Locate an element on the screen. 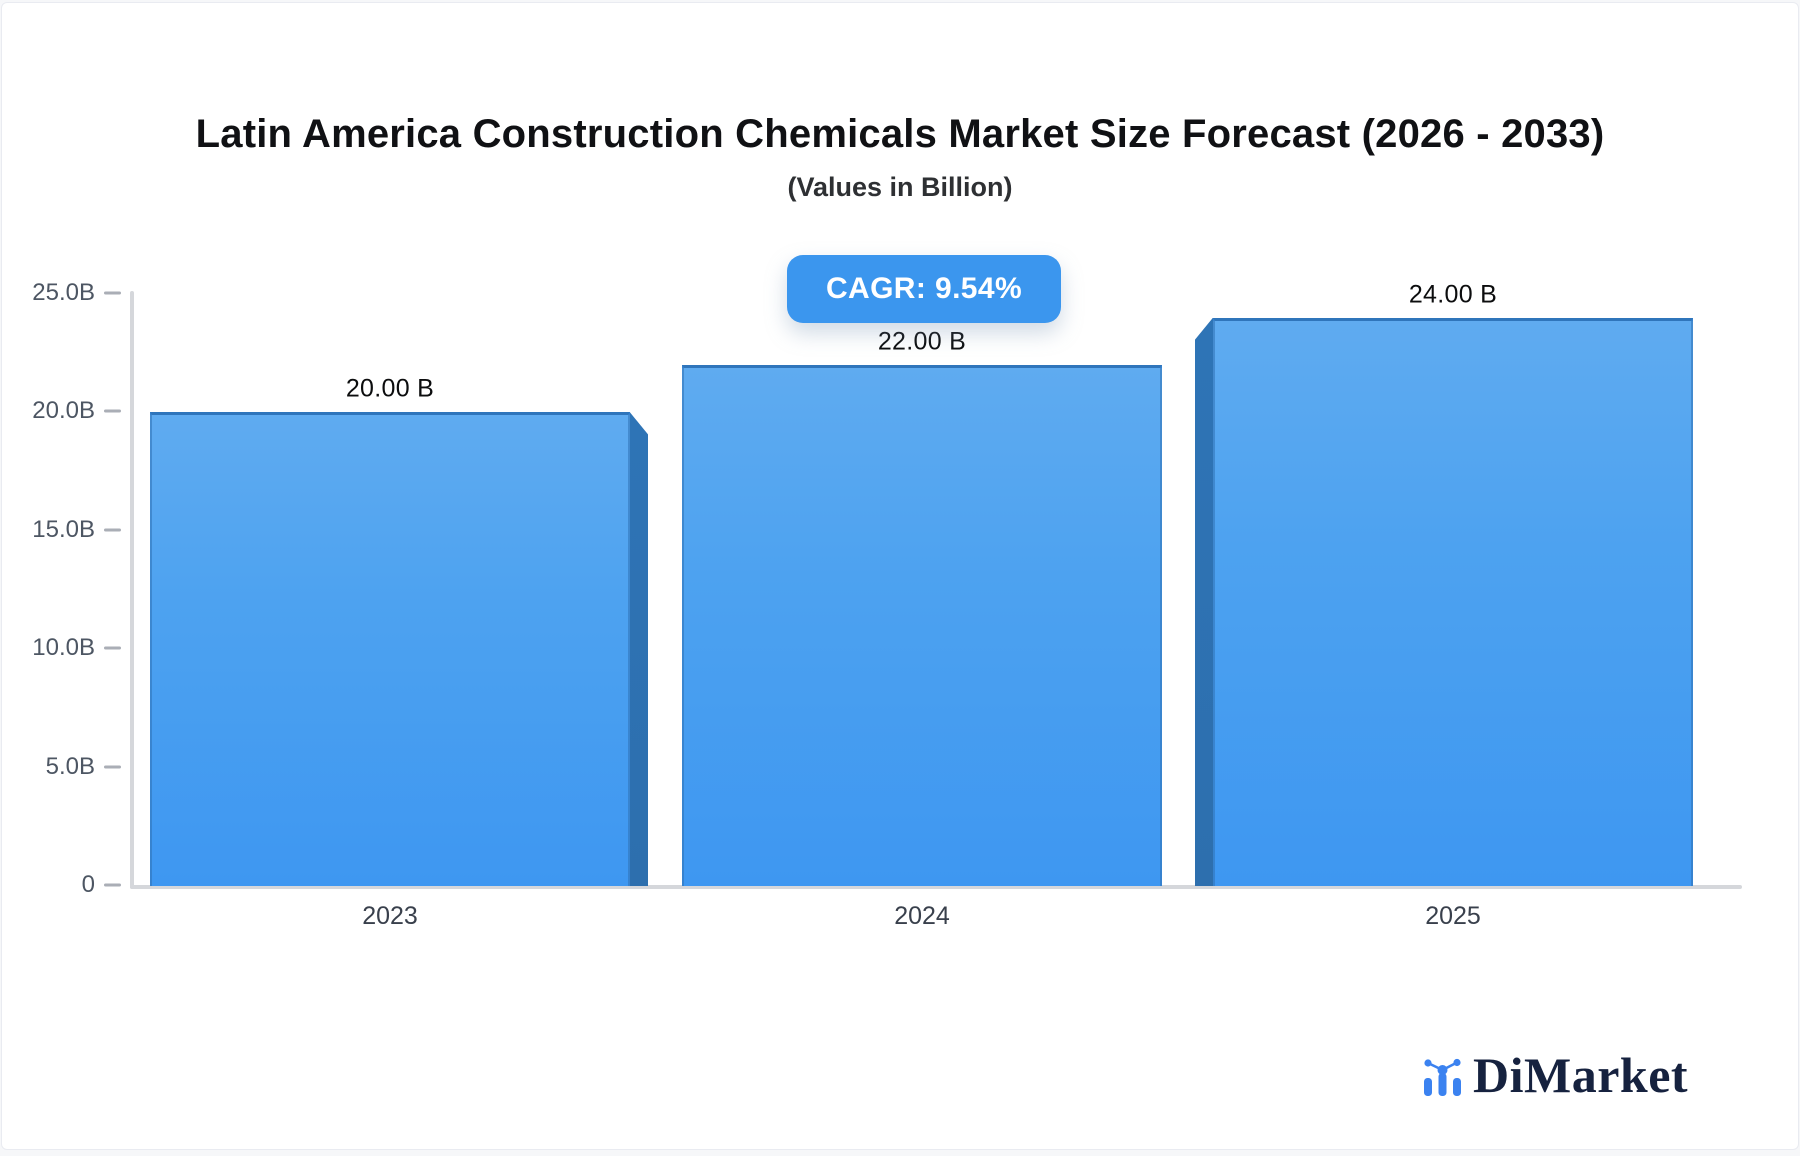 This screenshot has height=1156, width=1800. y-axis-line is located at coordinates (132, 590).